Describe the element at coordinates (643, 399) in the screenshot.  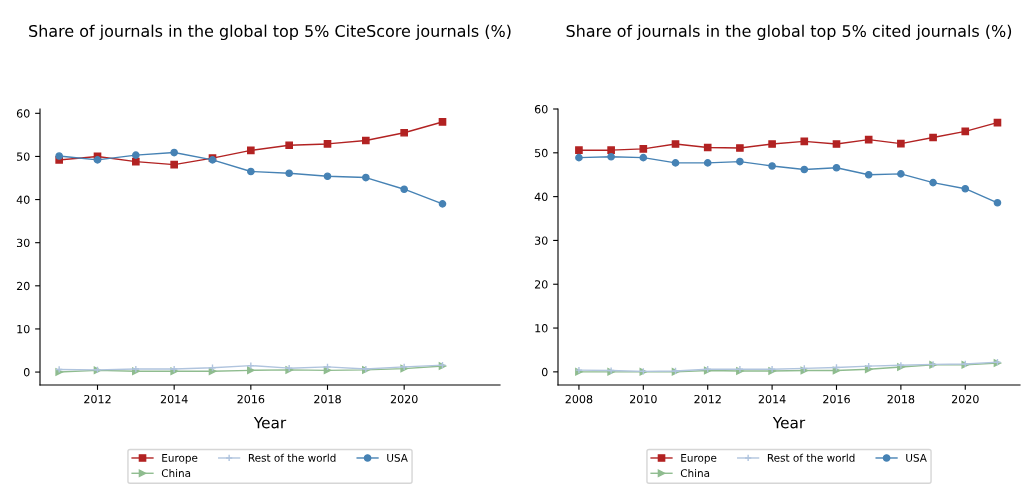
I see `x-tick-label: 2010` at that location.